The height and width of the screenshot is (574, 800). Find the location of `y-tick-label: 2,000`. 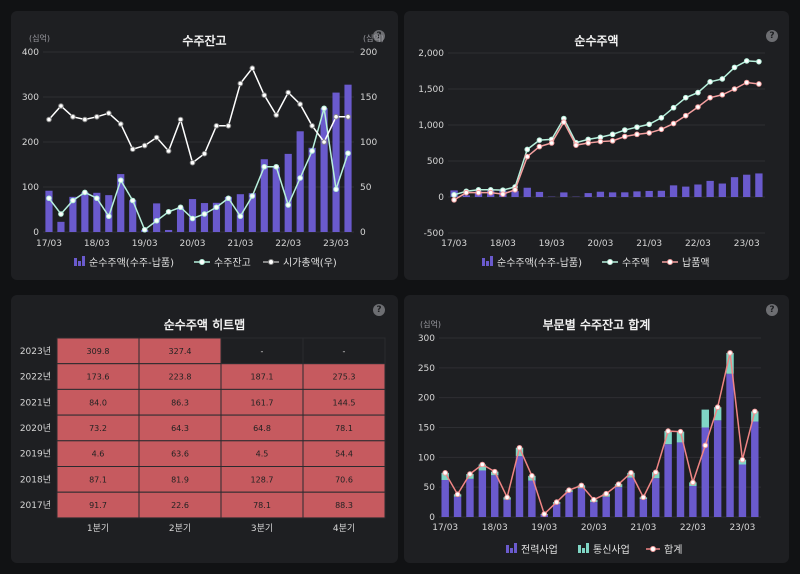

y-tick-label: 2,000 is located at coordinates (431, 54).